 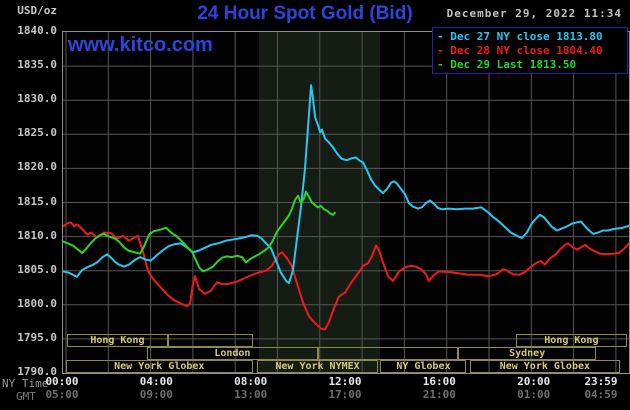 I want to click on y-tick-label: 1810.0, so click(x=37, y=235).